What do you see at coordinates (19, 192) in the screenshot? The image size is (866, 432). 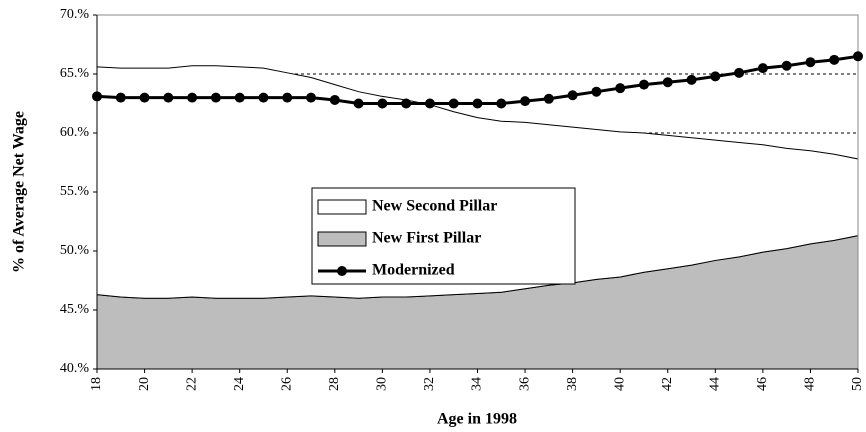 I see `y-axis-label: % of Average Net Wage` at bounding box center [19, 192].